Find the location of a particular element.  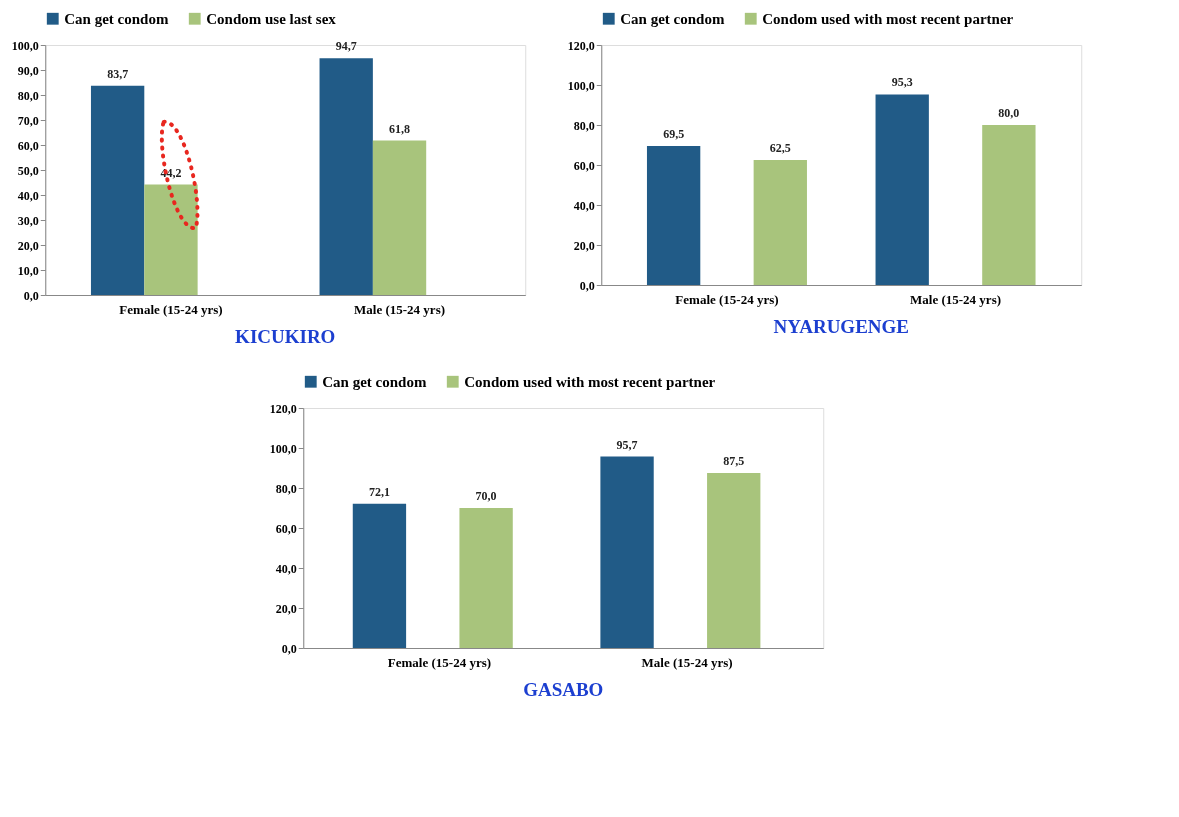

data-label: 95,7 is located at coordinates (627, 444).